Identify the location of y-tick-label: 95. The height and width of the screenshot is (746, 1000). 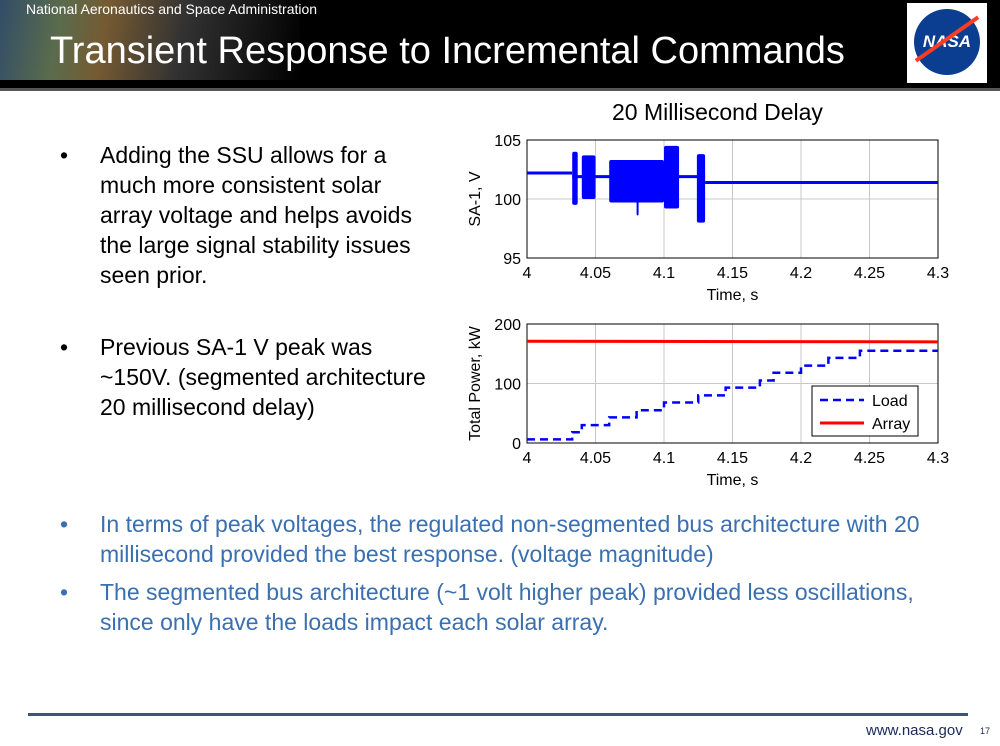
(512, 259).